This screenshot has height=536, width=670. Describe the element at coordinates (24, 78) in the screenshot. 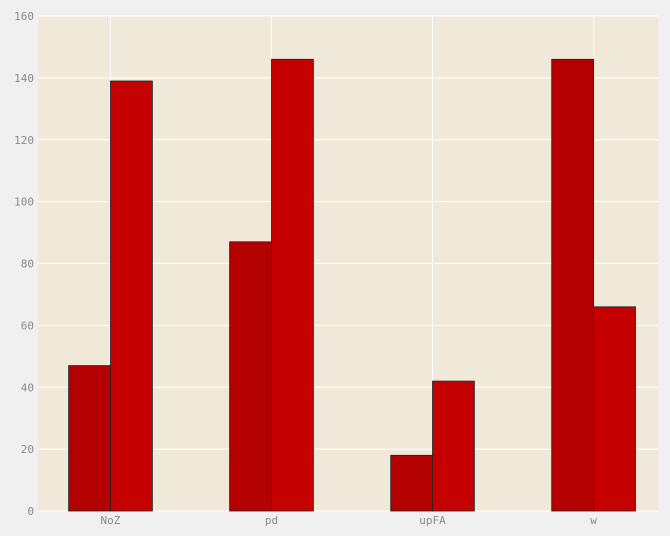

I see `y-tick-label: 140` at that location.